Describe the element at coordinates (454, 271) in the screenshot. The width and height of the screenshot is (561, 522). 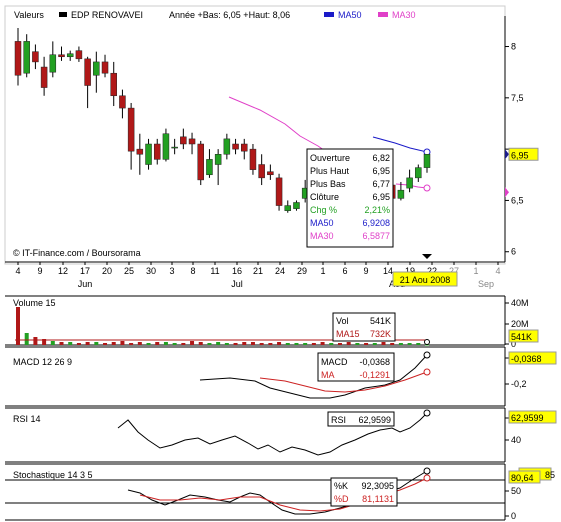
I see `x-tick-label: 27` at that location.